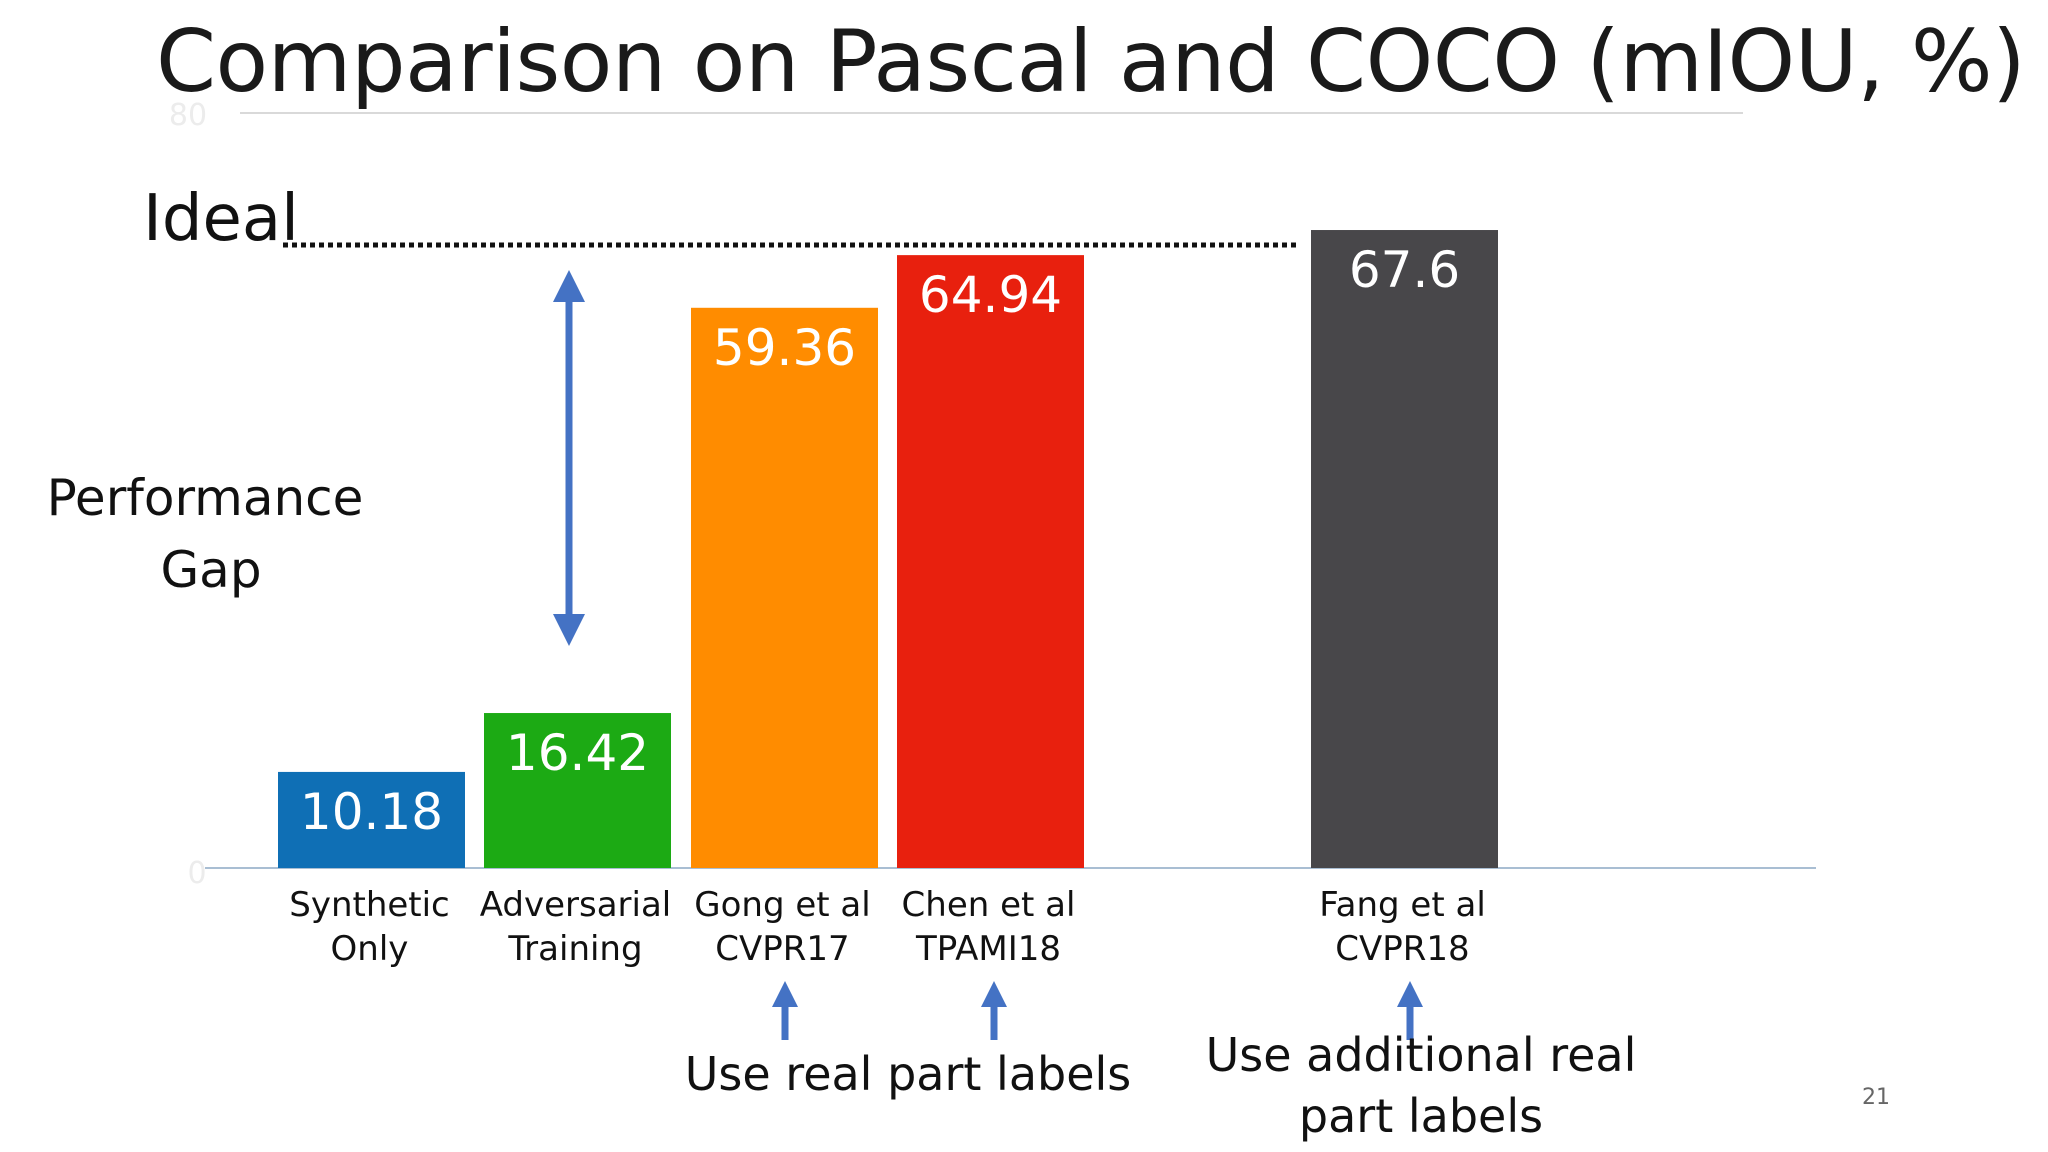  Describe the element at coordinates (994, 994) in the screenshot. I see `chen-arrow-head` at that location.